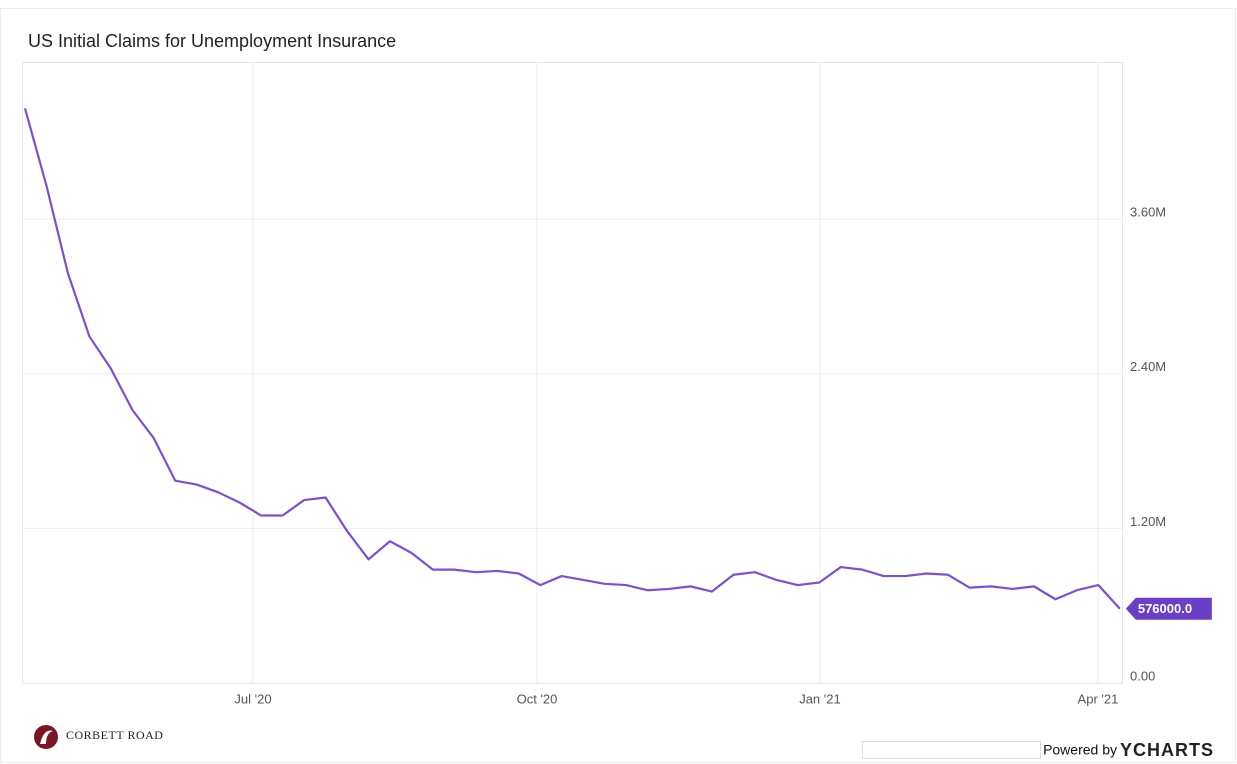 The width and height of the screenshot is (1237, 764). I want to click on footer-box, so click(951, 750).